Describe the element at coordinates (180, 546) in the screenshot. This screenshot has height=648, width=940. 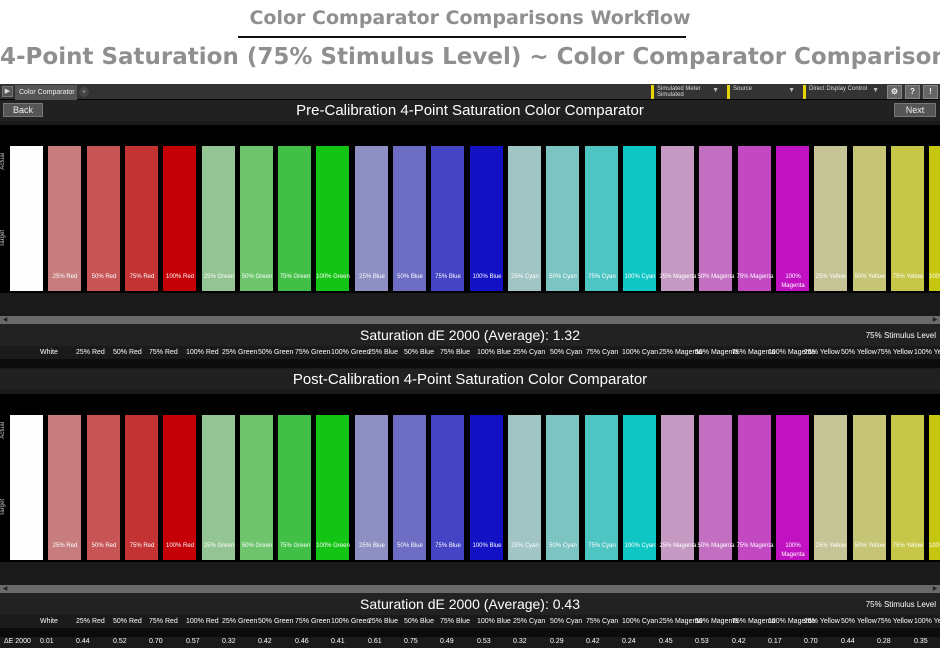
I see `swatch-label: 100% Red` at that location.